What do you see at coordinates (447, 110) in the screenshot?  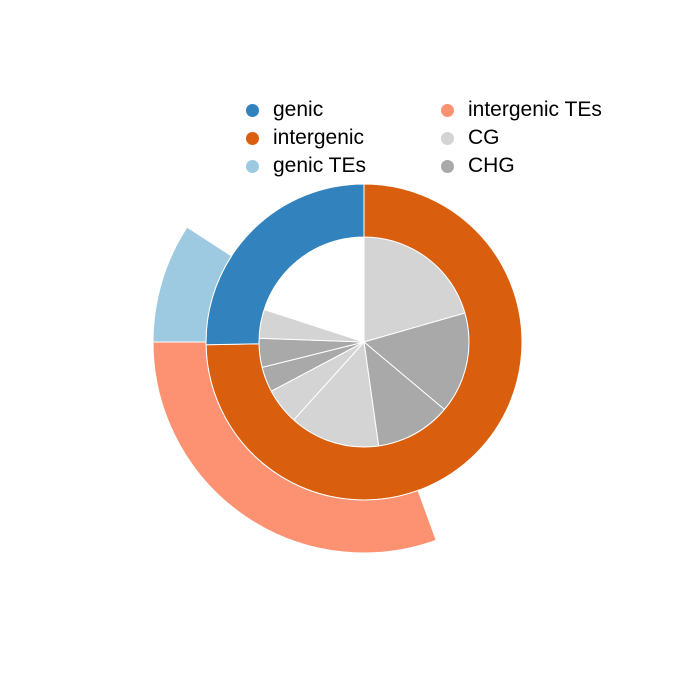 I see `legend-swatch-intergenic-tes` at bounding box center [447, 110].